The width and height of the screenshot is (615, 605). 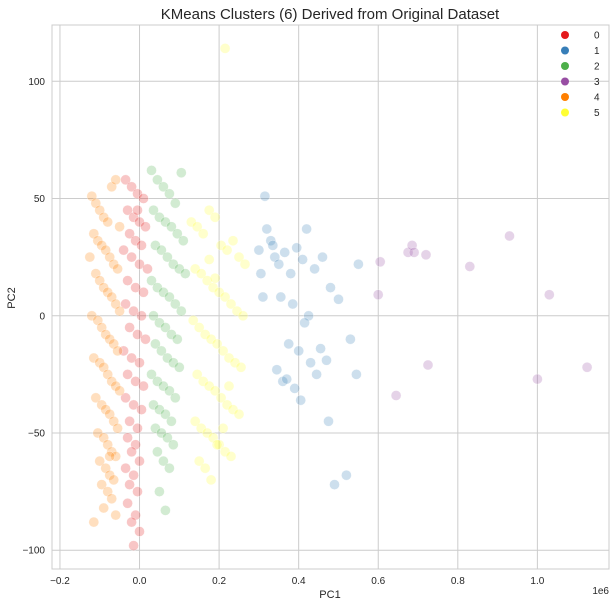 I want to click on y-tick-label: −50, so click(x=36, y=434).